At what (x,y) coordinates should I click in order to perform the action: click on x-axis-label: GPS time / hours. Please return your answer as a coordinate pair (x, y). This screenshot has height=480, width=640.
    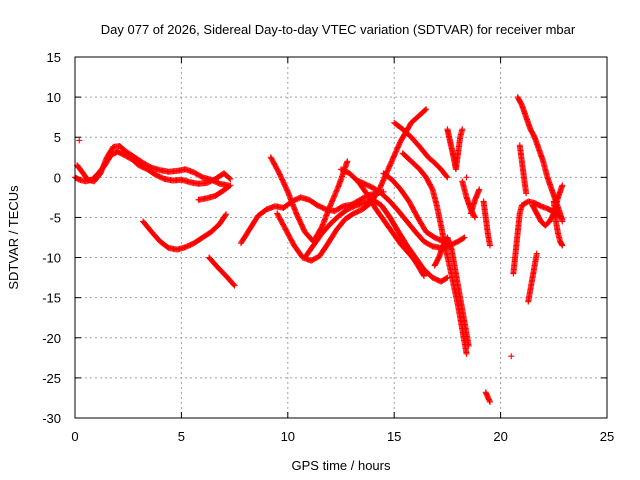
    Looking at the image, I should click on (341, 465).